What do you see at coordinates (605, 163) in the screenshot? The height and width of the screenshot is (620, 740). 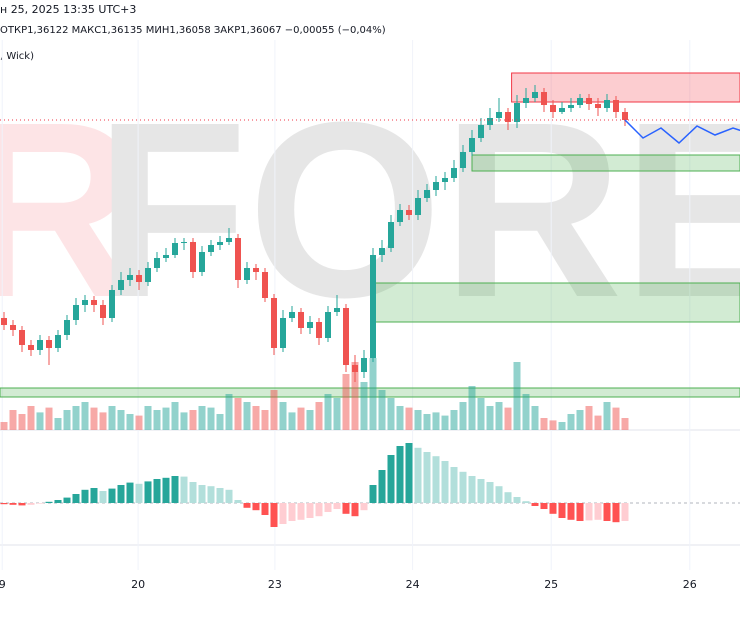 I see `zone` at bounding box center [605, 163].